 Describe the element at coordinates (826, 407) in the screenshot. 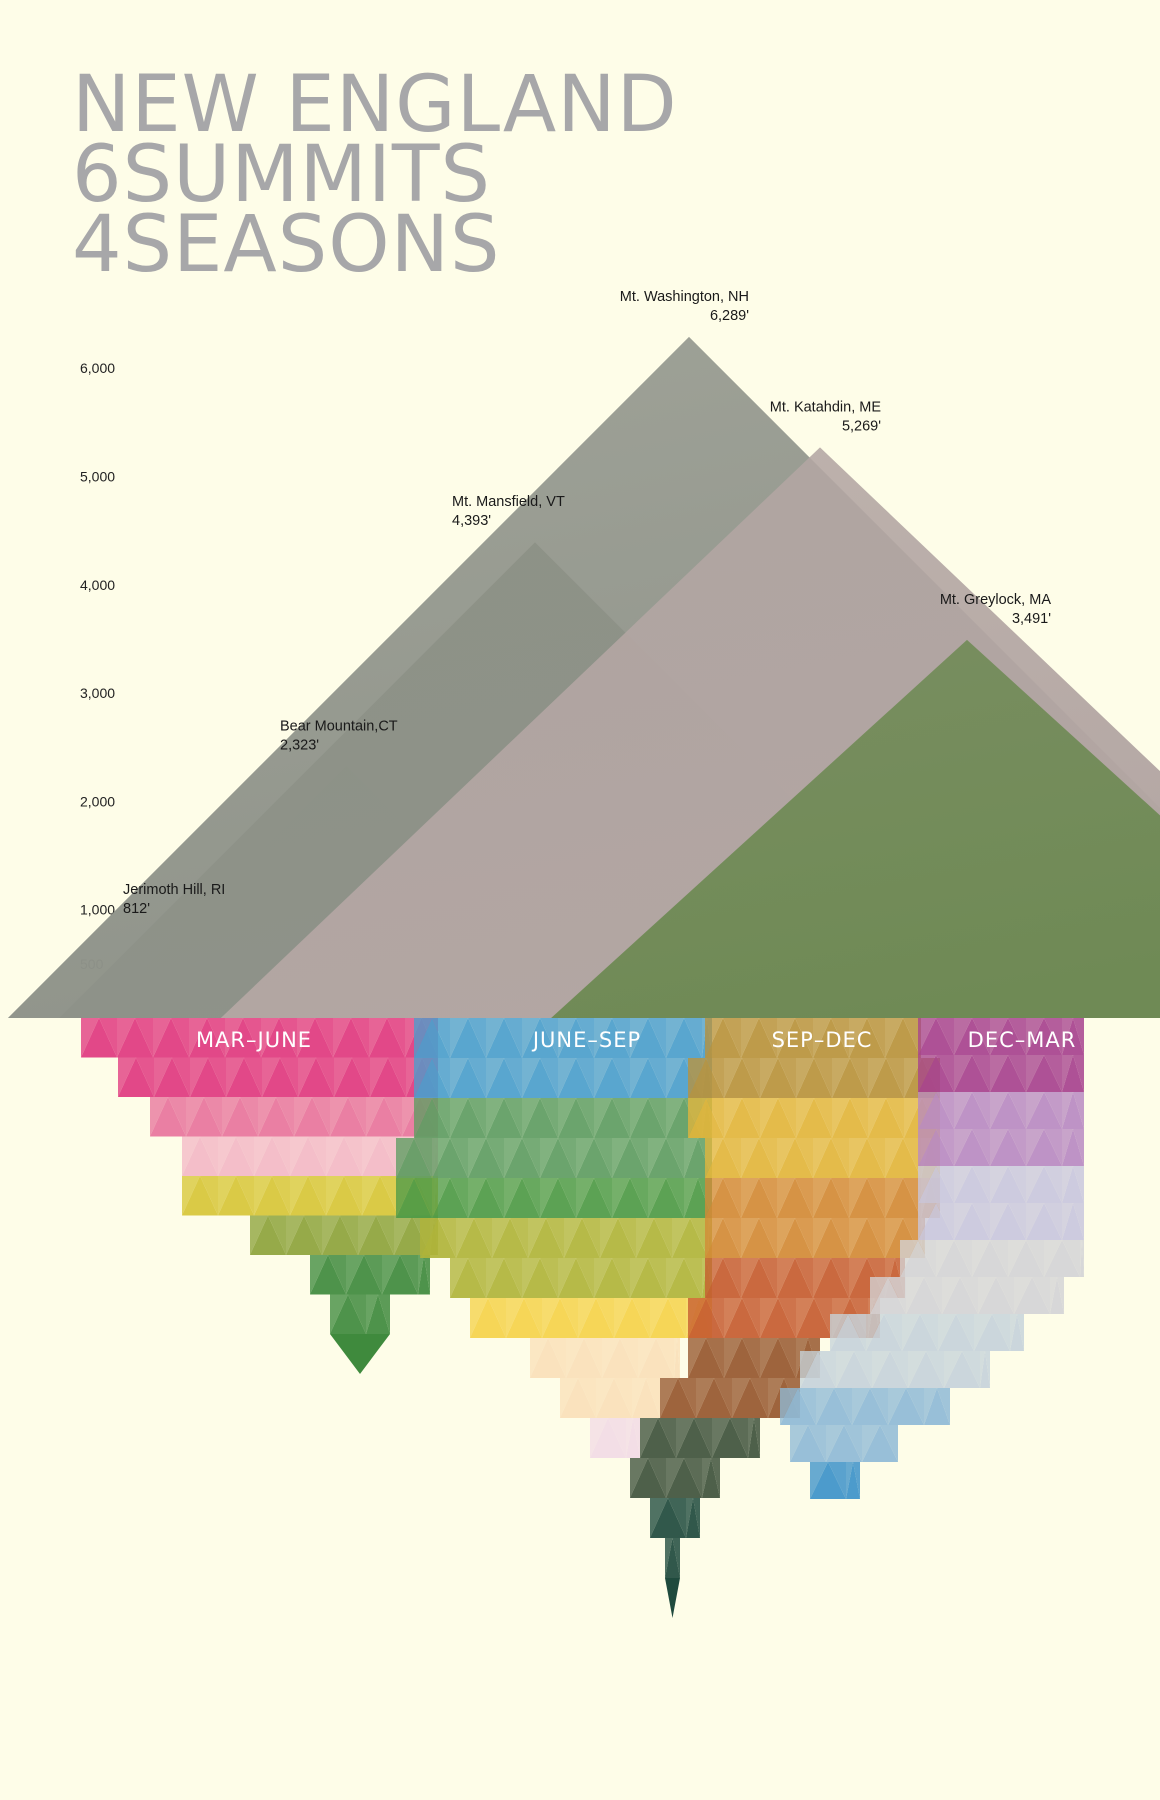

I see `peak-name-label: Mt. Katahdin, ME` at that location.